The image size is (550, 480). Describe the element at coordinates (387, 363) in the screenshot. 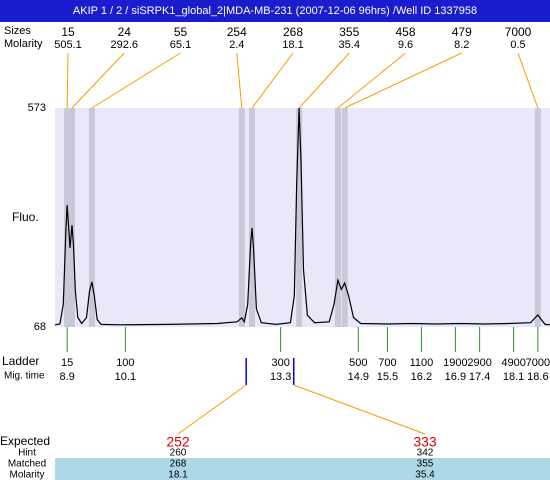

I see `ladder-size: 700` at that location.